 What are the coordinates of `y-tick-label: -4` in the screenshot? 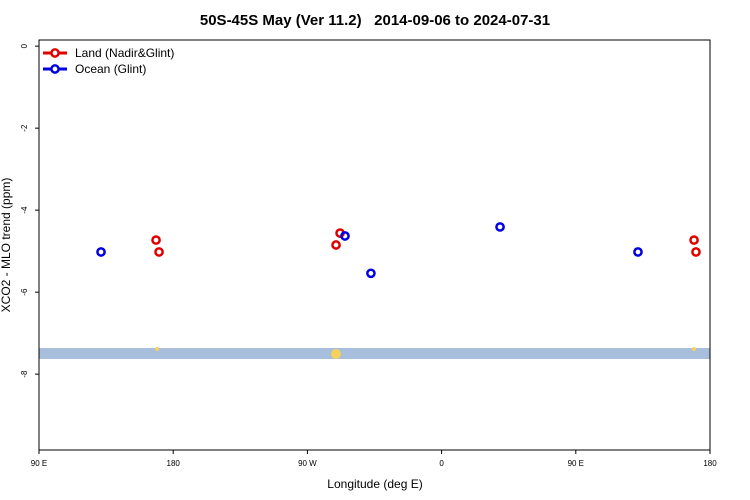 It's located at (24, 210).